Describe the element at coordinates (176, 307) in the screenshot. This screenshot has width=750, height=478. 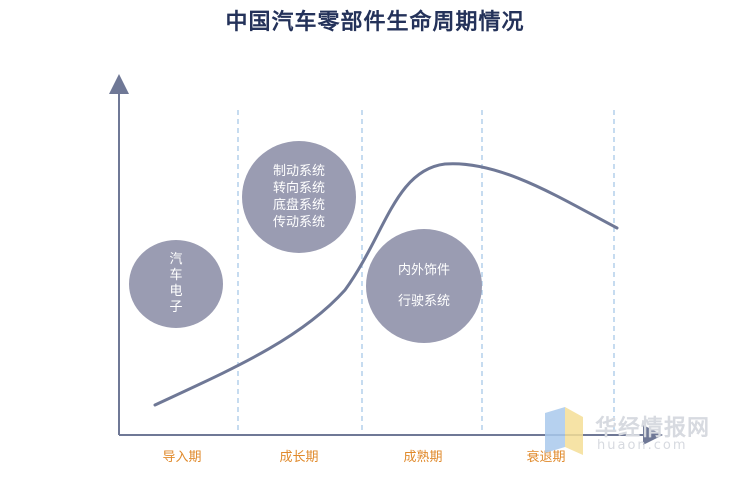
I see `bubble-text: 子` at that location.